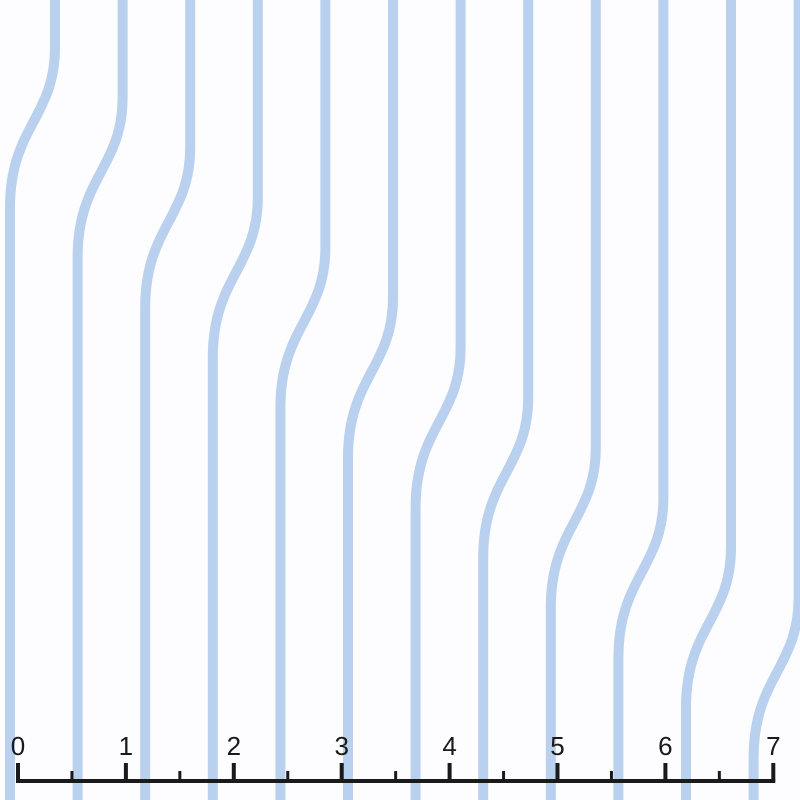  What do you see at coordinates (234, 746) in the screenshot?
I see `ruler-label: 2` at bounding box center [234, 746].